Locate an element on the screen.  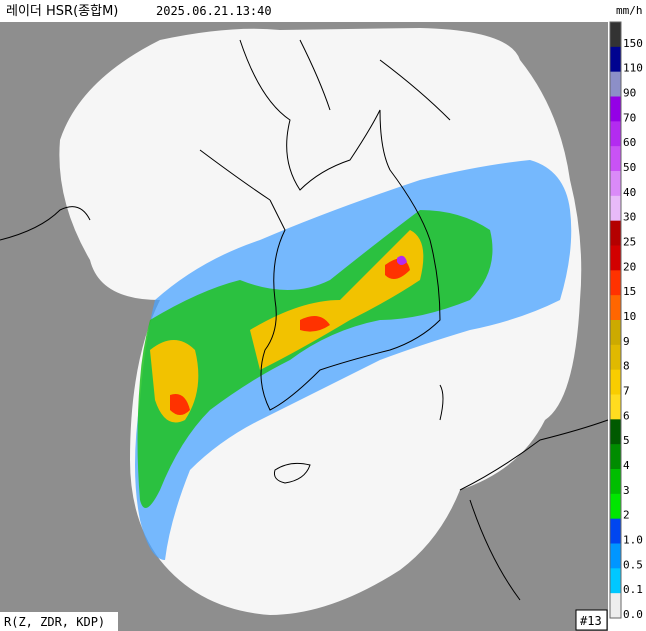
legend-label: 4 is located at coordinates (626, 465).